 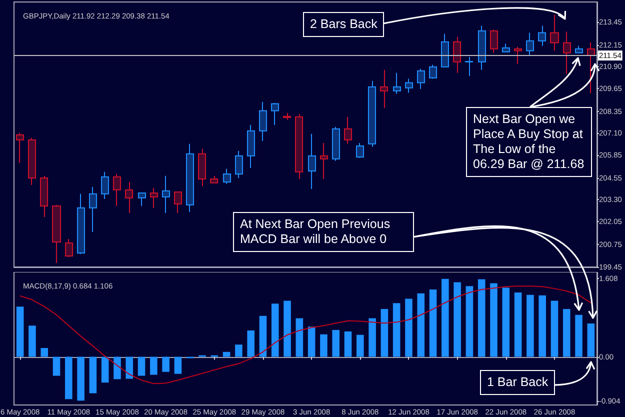 What do you see at coordinates (343, 24) in the screenshot?
I see `annotation: 2 Bars Back` at bounding box center [343, 24].